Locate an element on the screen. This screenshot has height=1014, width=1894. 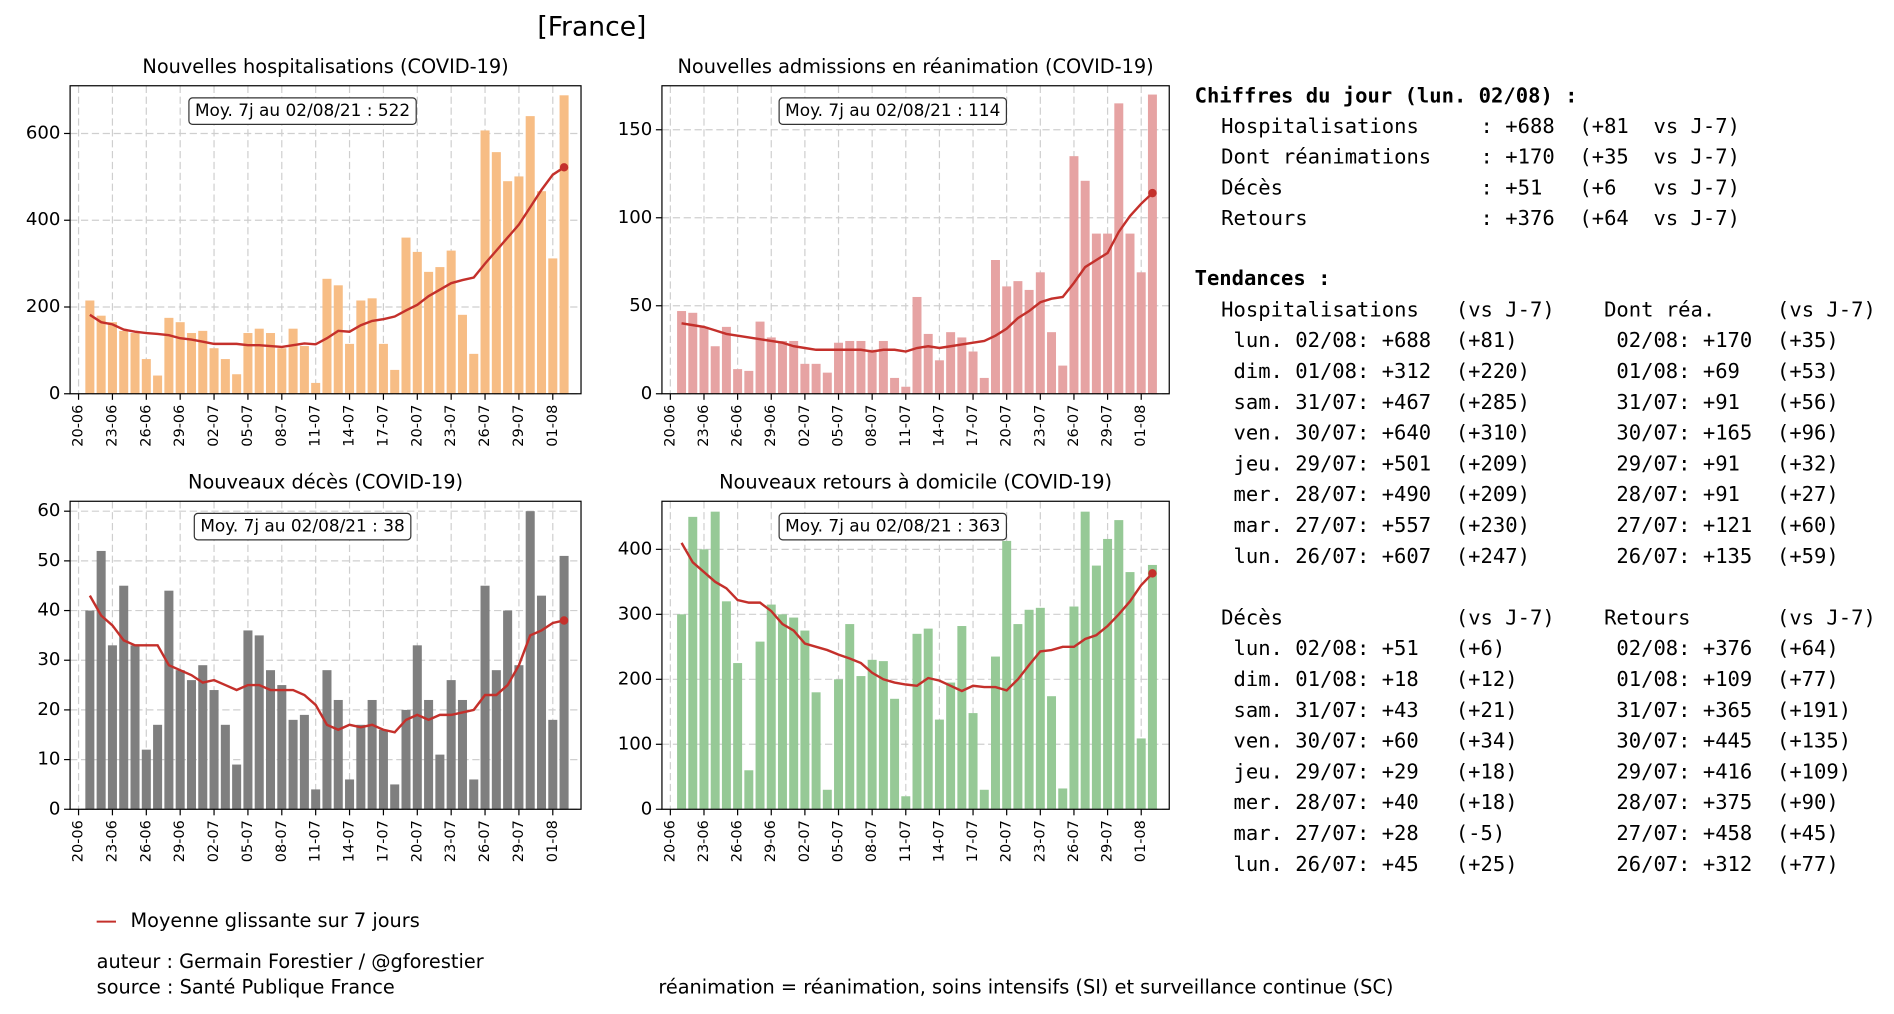
y-tick-label: 0 is located at coordinates (55, 393).